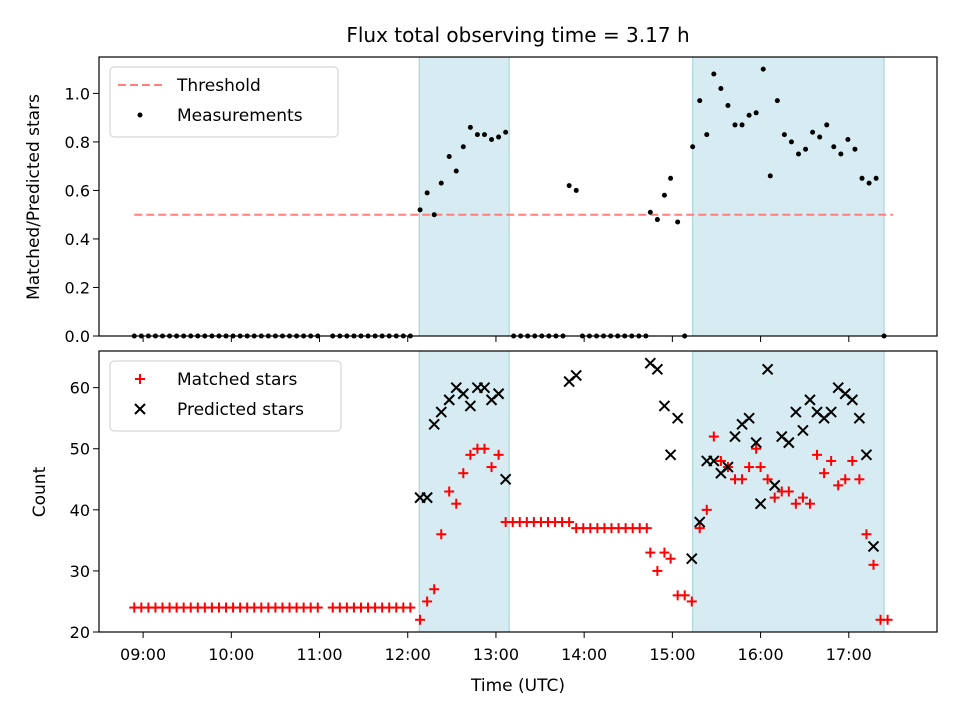 The width and height of the screenshot is (960, 720). What do you see at coordinates (34, 197) in the screenshot?
I see `top-y-axis-label: Matched/Predicted stars` at bounding box center [34, 197].